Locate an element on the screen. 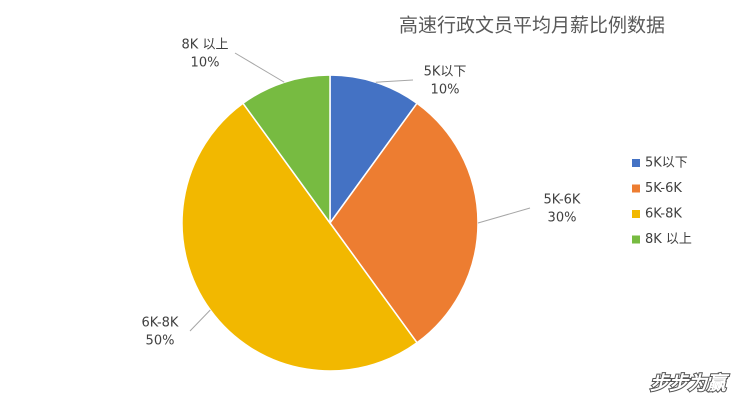  chart-title: 高速行政文员平均月薪比例数据 is located at coordinates (532, 26).